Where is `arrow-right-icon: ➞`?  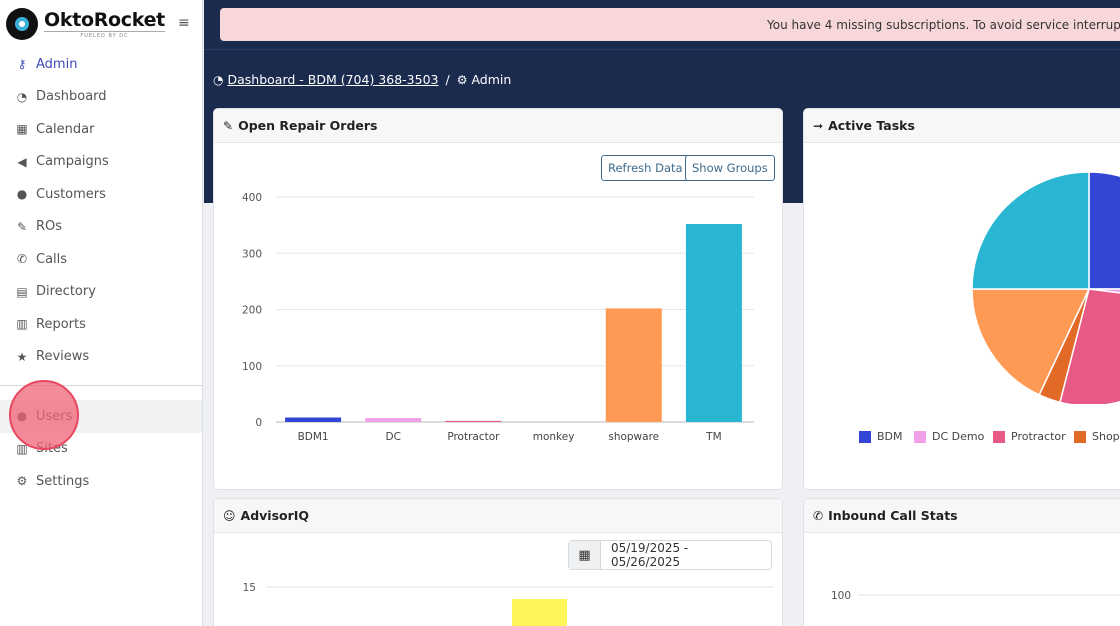
arrow-right-icon: ➞ is located at coordinates (818, 125).